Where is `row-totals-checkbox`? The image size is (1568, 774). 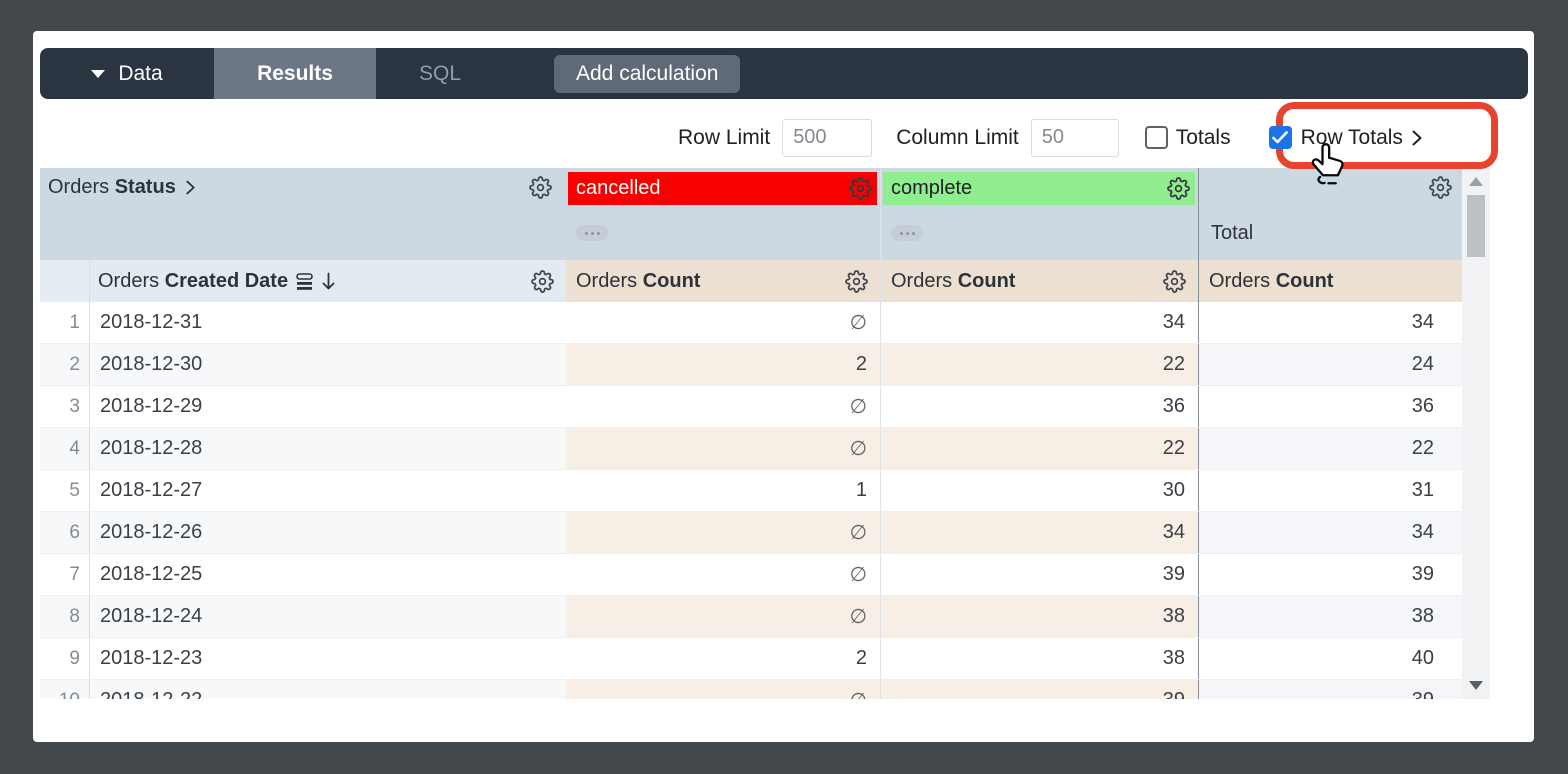 row-totals-checkbox is located at coordinates (1280, 137).